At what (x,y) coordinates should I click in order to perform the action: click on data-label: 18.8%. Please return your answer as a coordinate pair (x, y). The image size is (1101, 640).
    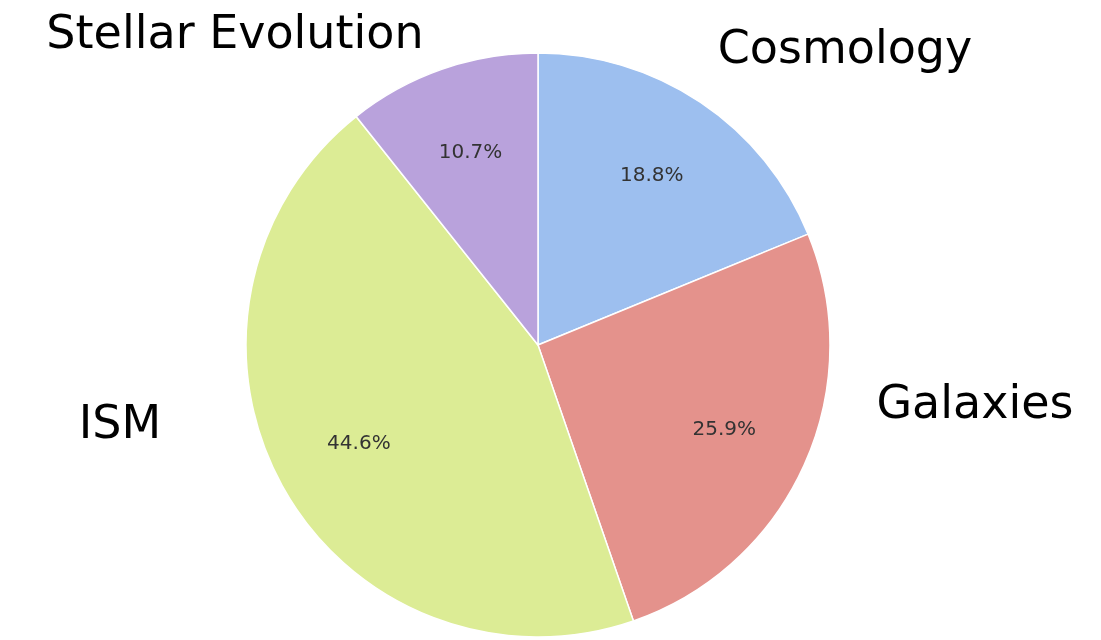
    Looking at the image, I should click on (652, 173).